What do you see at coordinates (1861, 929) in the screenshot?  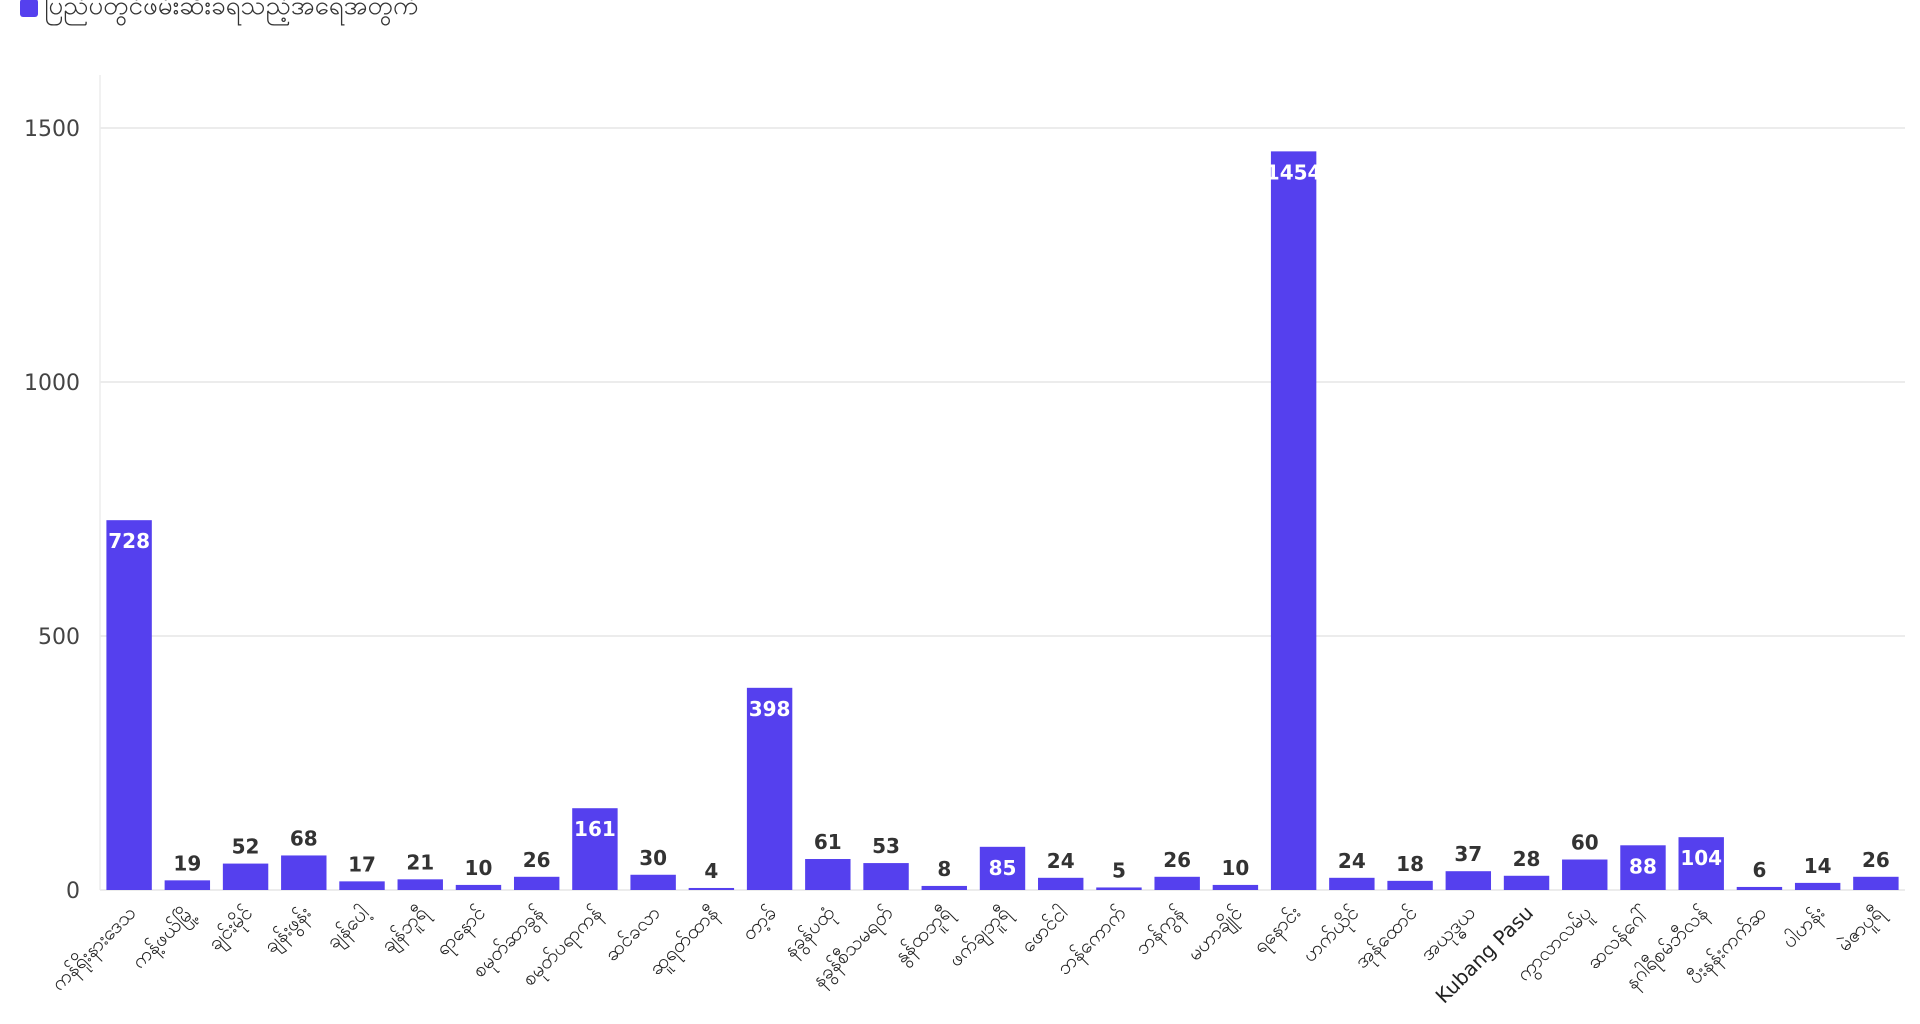 I see `x-tick-label: မဲဇာပူရီ` at bounding box center [1861, 929].